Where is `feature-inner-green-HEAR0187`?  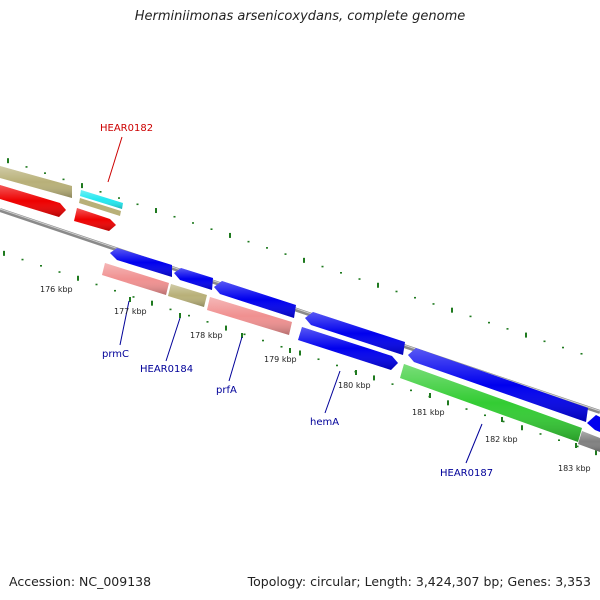 feature-inner-green-HEAR0187 is located at coordinates (491, 403).